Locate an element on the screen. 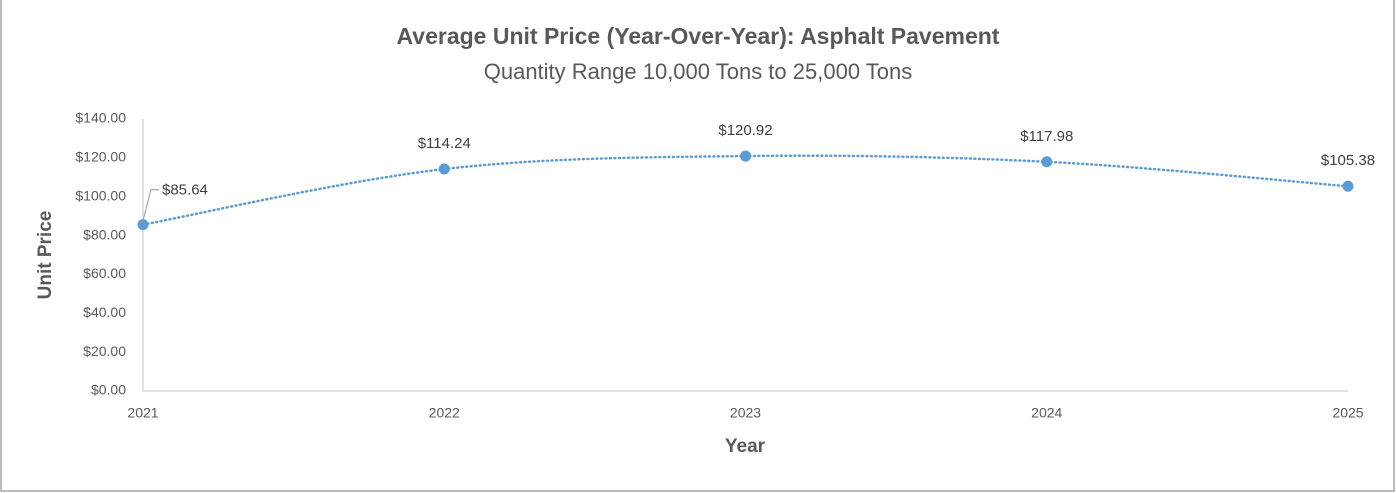 The image size is (1396, 493). y-tick-label: $0.00 is located at coordinates (108, 390).